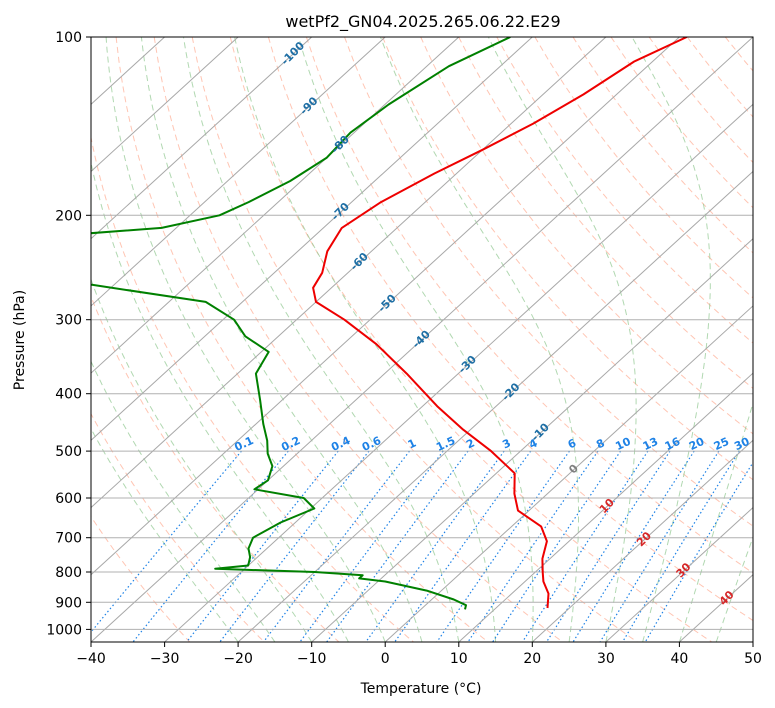 This screenshot has height=708, width=775. I want to click on y-tick-label: 800, so click(68, 573).